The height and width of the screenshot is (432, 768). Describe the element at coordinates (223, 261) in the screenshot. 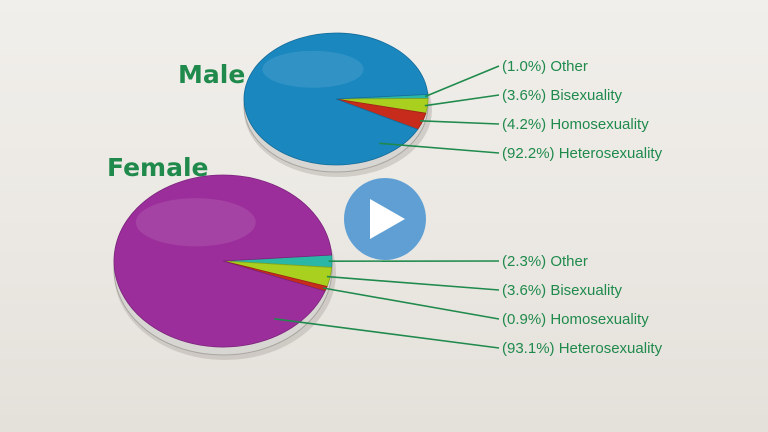

I see `female-slice-heterosexuality` at that location.